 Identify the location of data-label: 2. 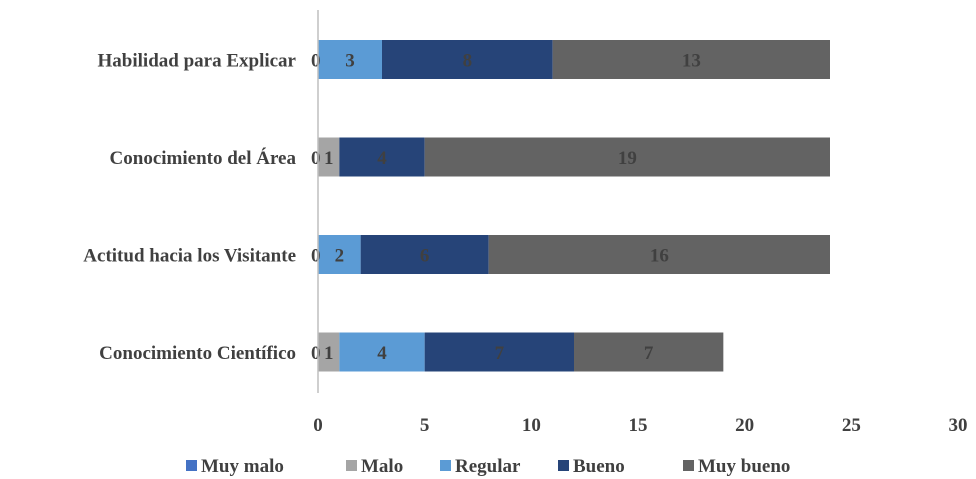
(340, 256).